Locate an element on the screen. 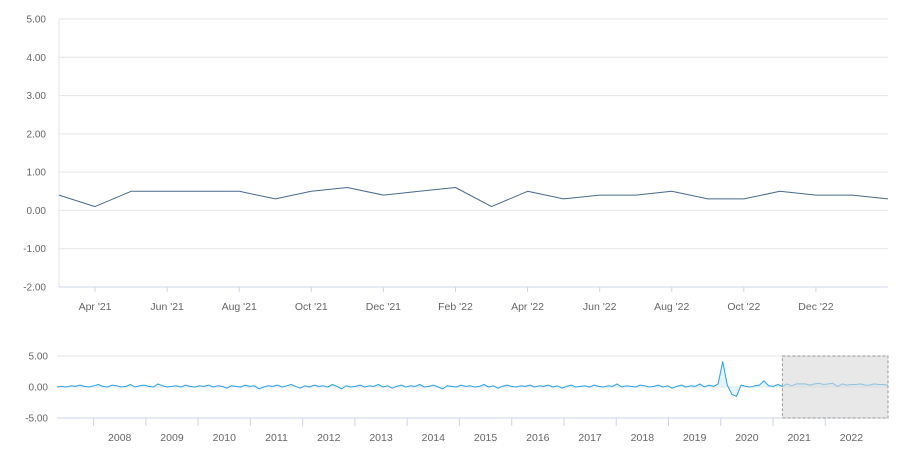 Image resolution: width=908 pixels, height=457 pixels. main-x-tick-label: Oct '22 is located at coordinates (743, 307).